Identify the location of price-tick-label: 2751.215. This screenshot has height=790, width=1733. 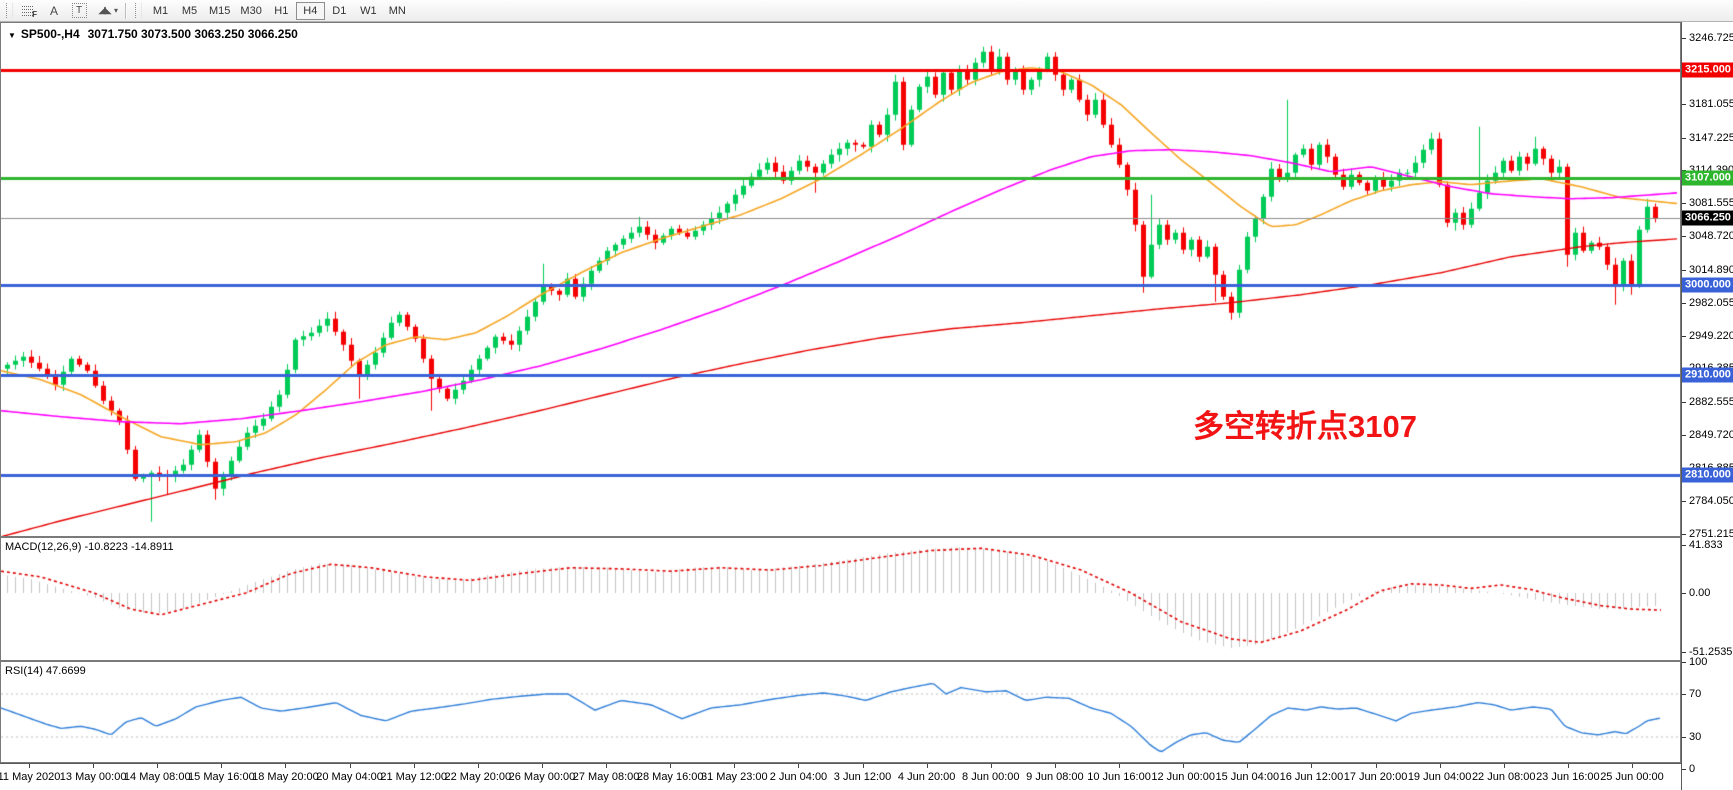
(1711, 533).